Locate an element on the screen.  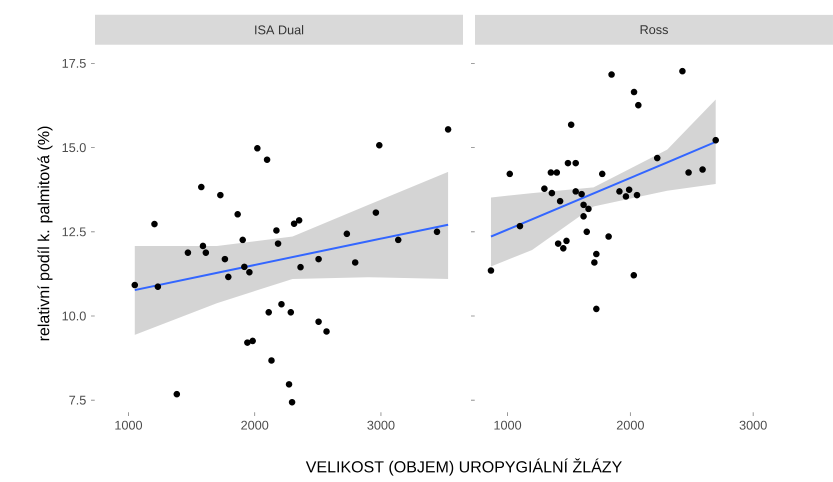
chart-title: ISA Dual is located at coordinates (279, 29).